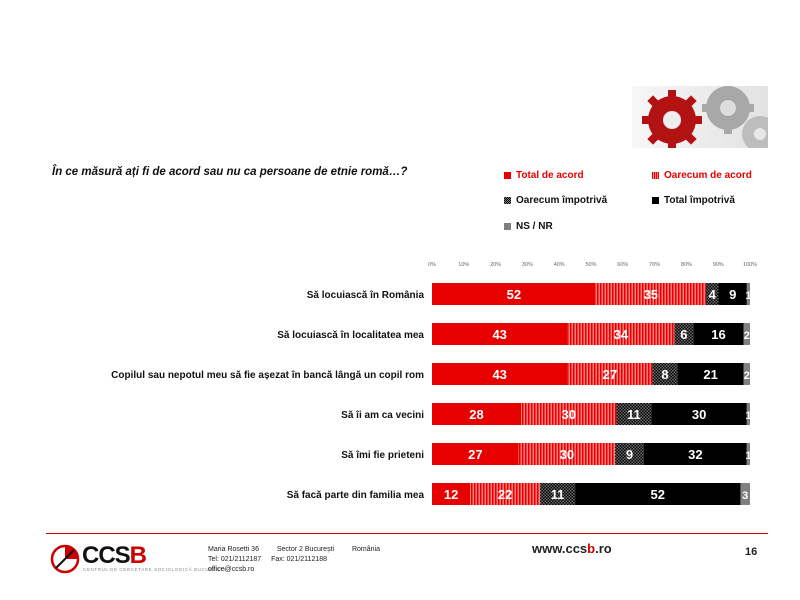 The width and height of the screenshot is (800, 600). I want to click on gears-illustration, so click(705, 117).